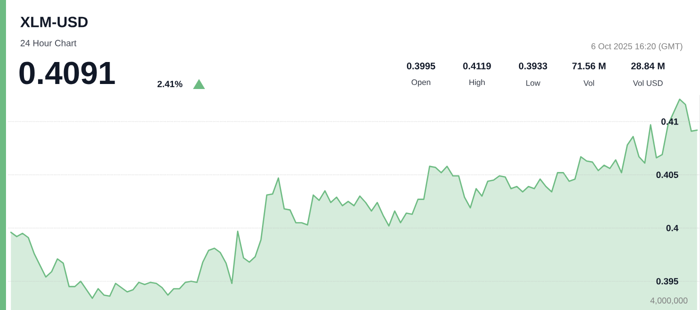  I want to click on text: 71.56 M, so click(589, 66).